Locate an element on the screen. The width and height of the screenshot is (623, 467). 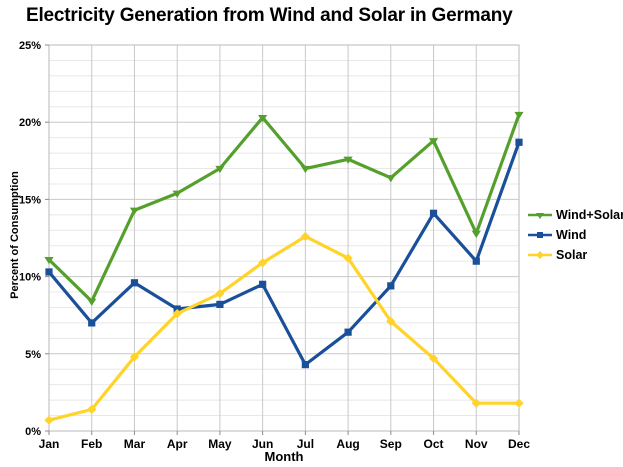
y-tick-label: 15% is located at coordinates (30, 200).